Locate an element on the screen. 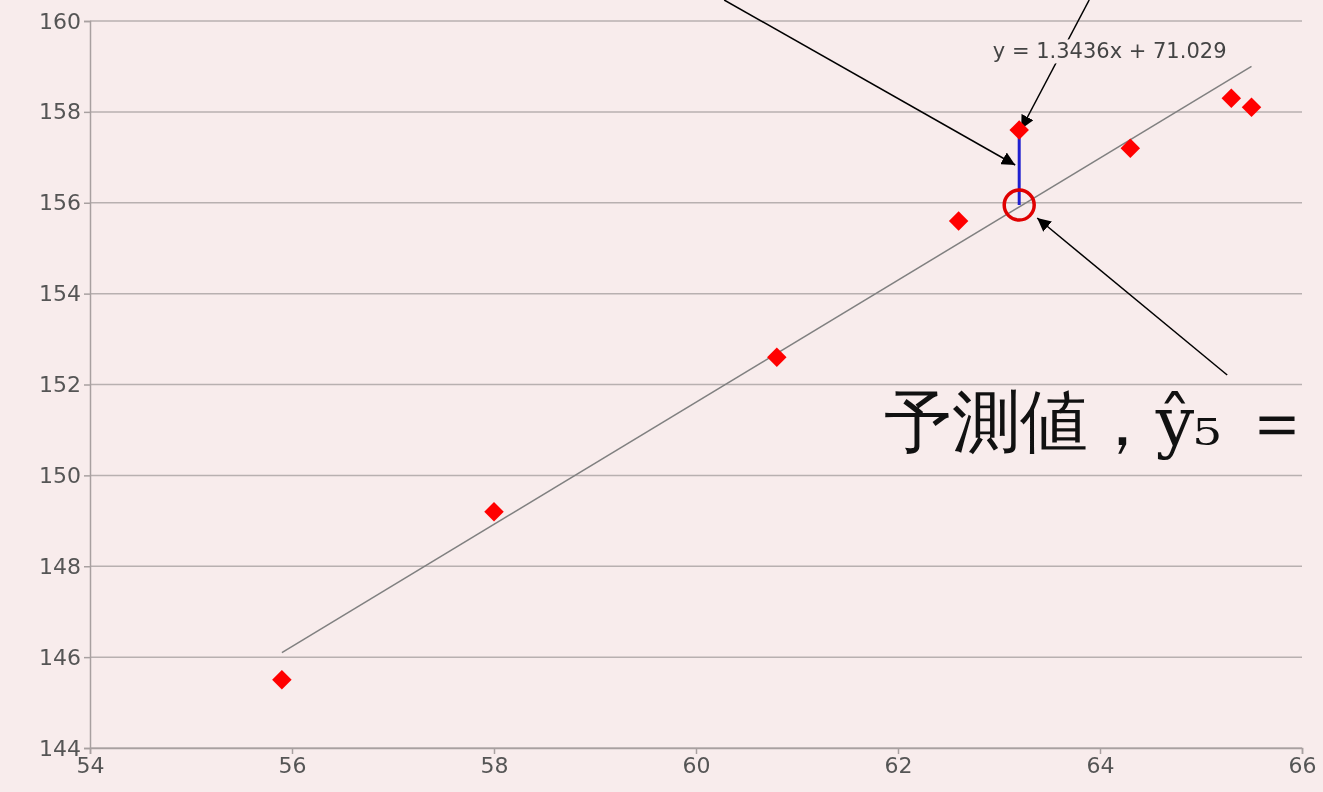 Image resolution: width=1323 pixels, height=792 pixels. x-tick-label: 60 is located at coordinates (696, 765).